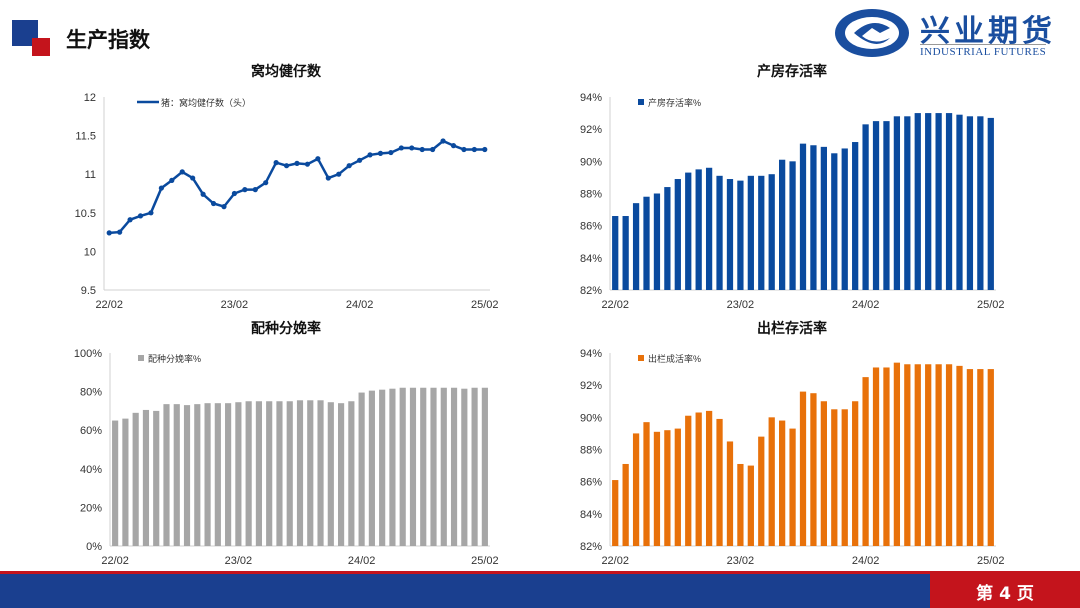  I want to click on y-tick-label: 90%, so click(591, 418).